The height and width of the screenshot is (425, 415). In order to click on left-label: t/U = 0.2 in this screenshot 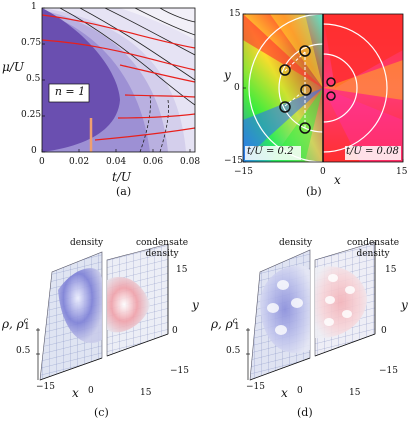, I will do `click(270, 151)`.